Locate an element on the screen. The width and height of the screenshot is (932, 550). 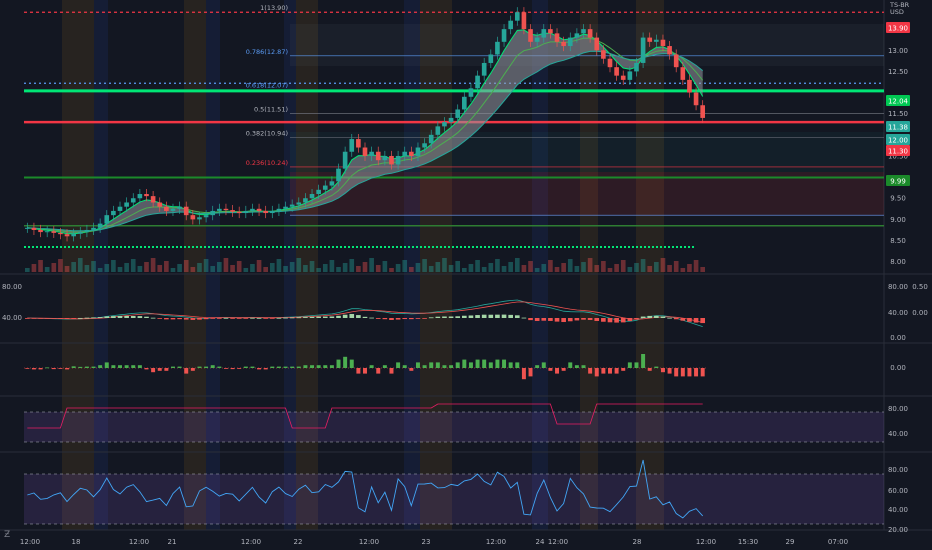
price-tick: 12.50 is located at coordinates (898, 72).